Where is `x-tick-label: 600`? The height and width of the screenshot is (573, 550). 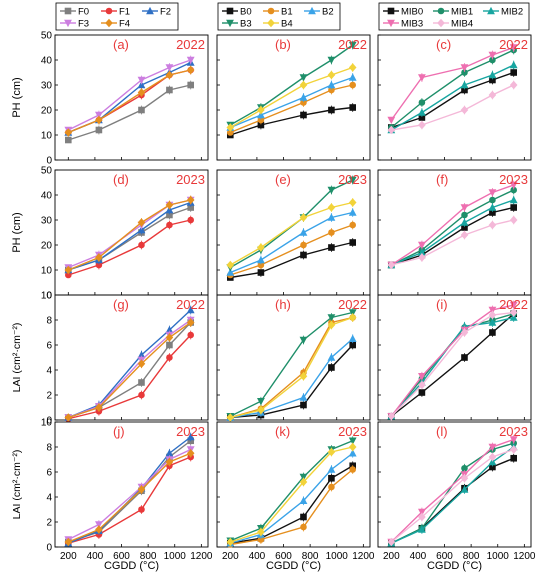 x-tick-label: 600 is located at coordinates (444, 556).